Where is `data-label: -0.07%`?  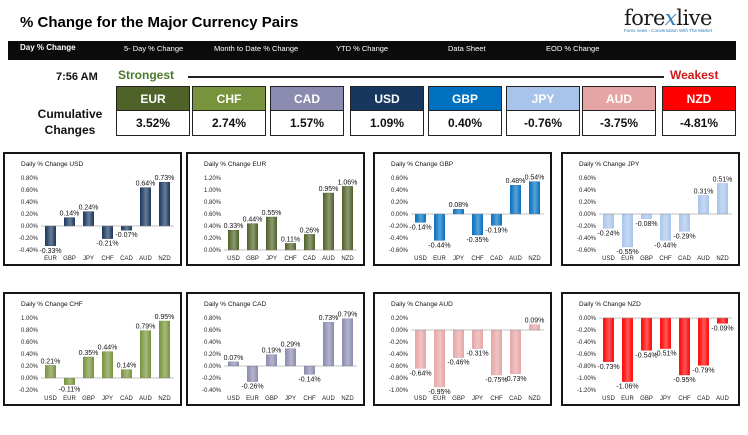
data-label: -0.07% is located at coordinates (126, 235).